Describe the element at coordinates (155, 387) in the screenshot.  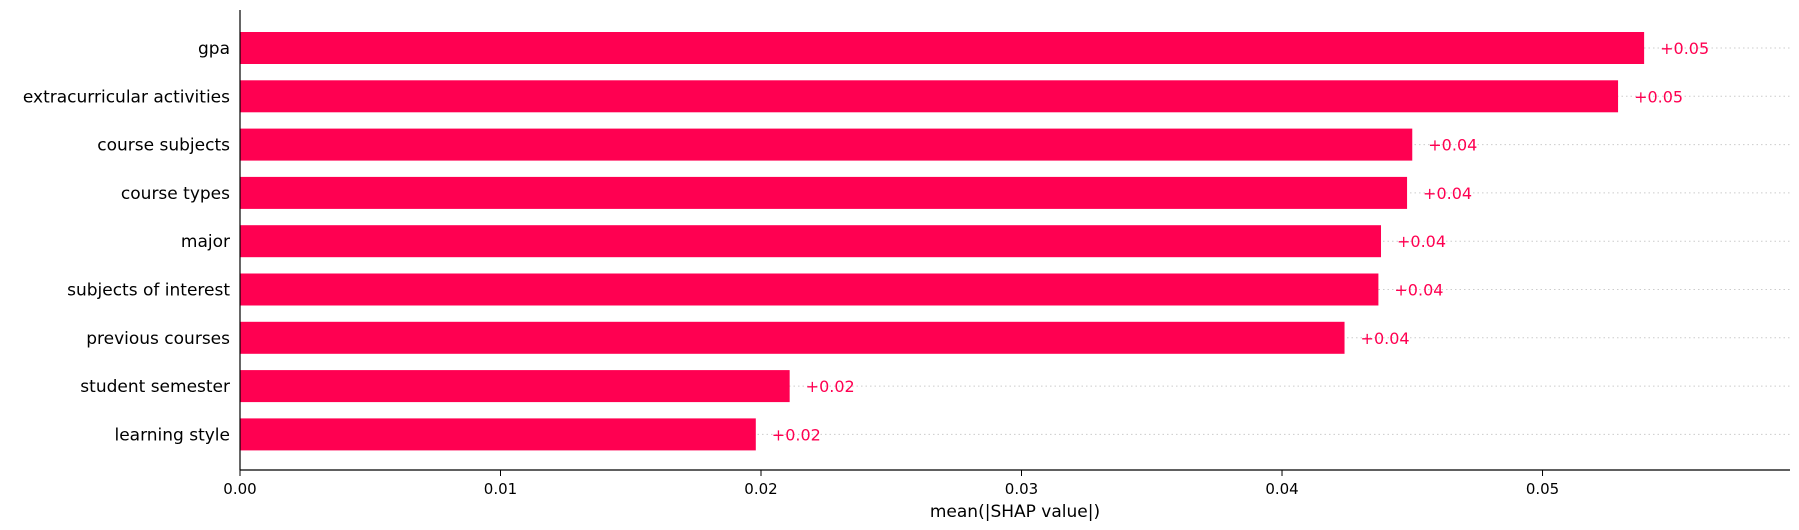
I see `category-label: student semester` at that location.